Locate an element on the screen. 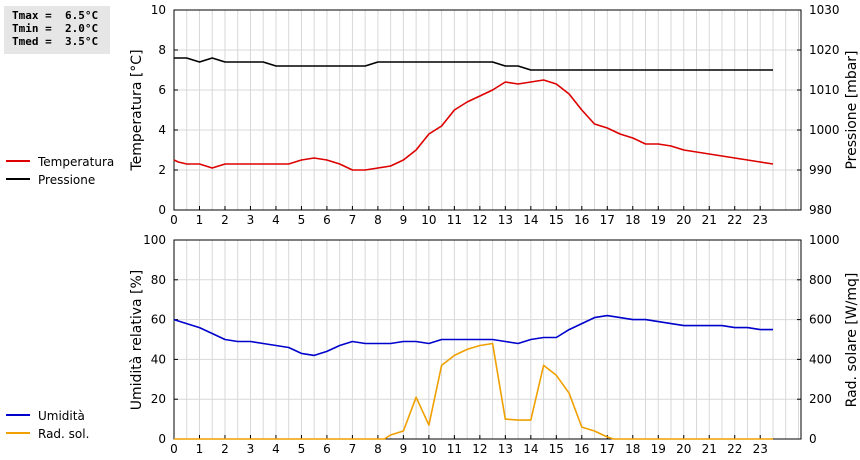 This screenshot has width=860, height=460. tmin-text: Tmin = 2.0°C is located at coordinates (55, 28).